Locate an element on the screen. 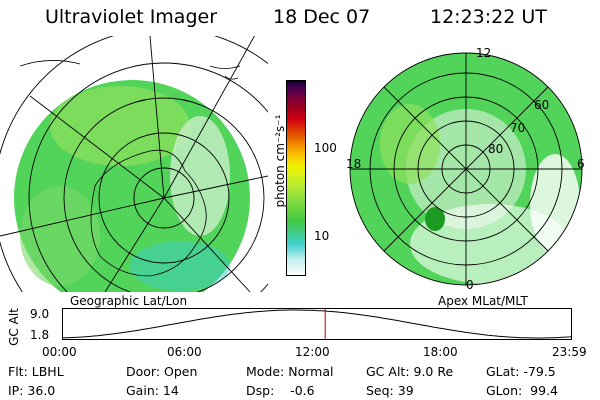 This screenshot has width=600, height=400. altitude-plot is located at coordinates (317, 324).